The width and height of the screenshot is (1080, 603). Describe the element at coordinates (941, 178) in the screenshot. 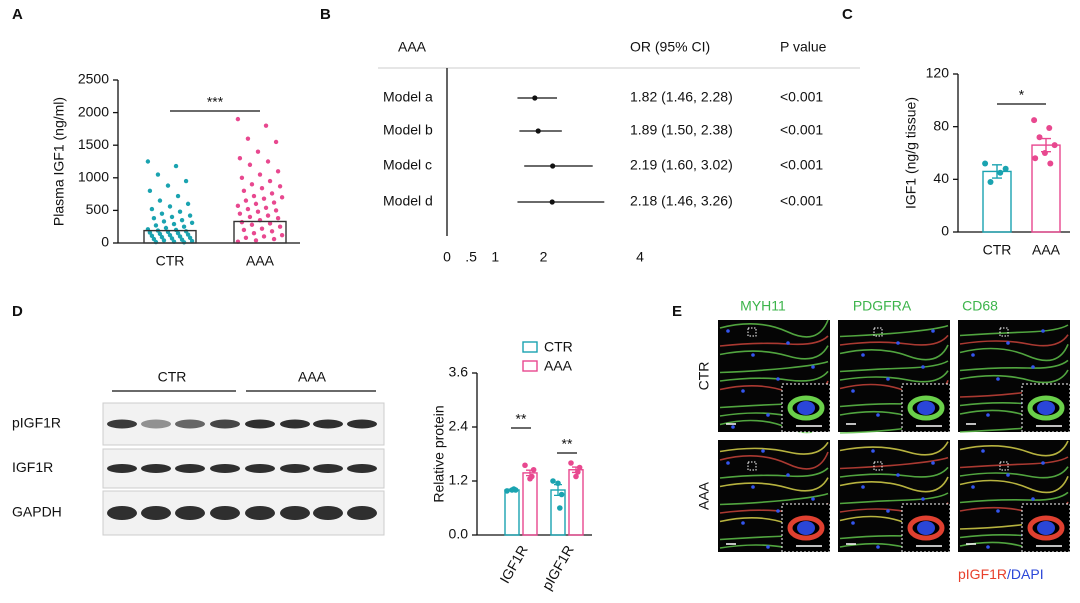

I see `y-tick-label: 40` at that location.